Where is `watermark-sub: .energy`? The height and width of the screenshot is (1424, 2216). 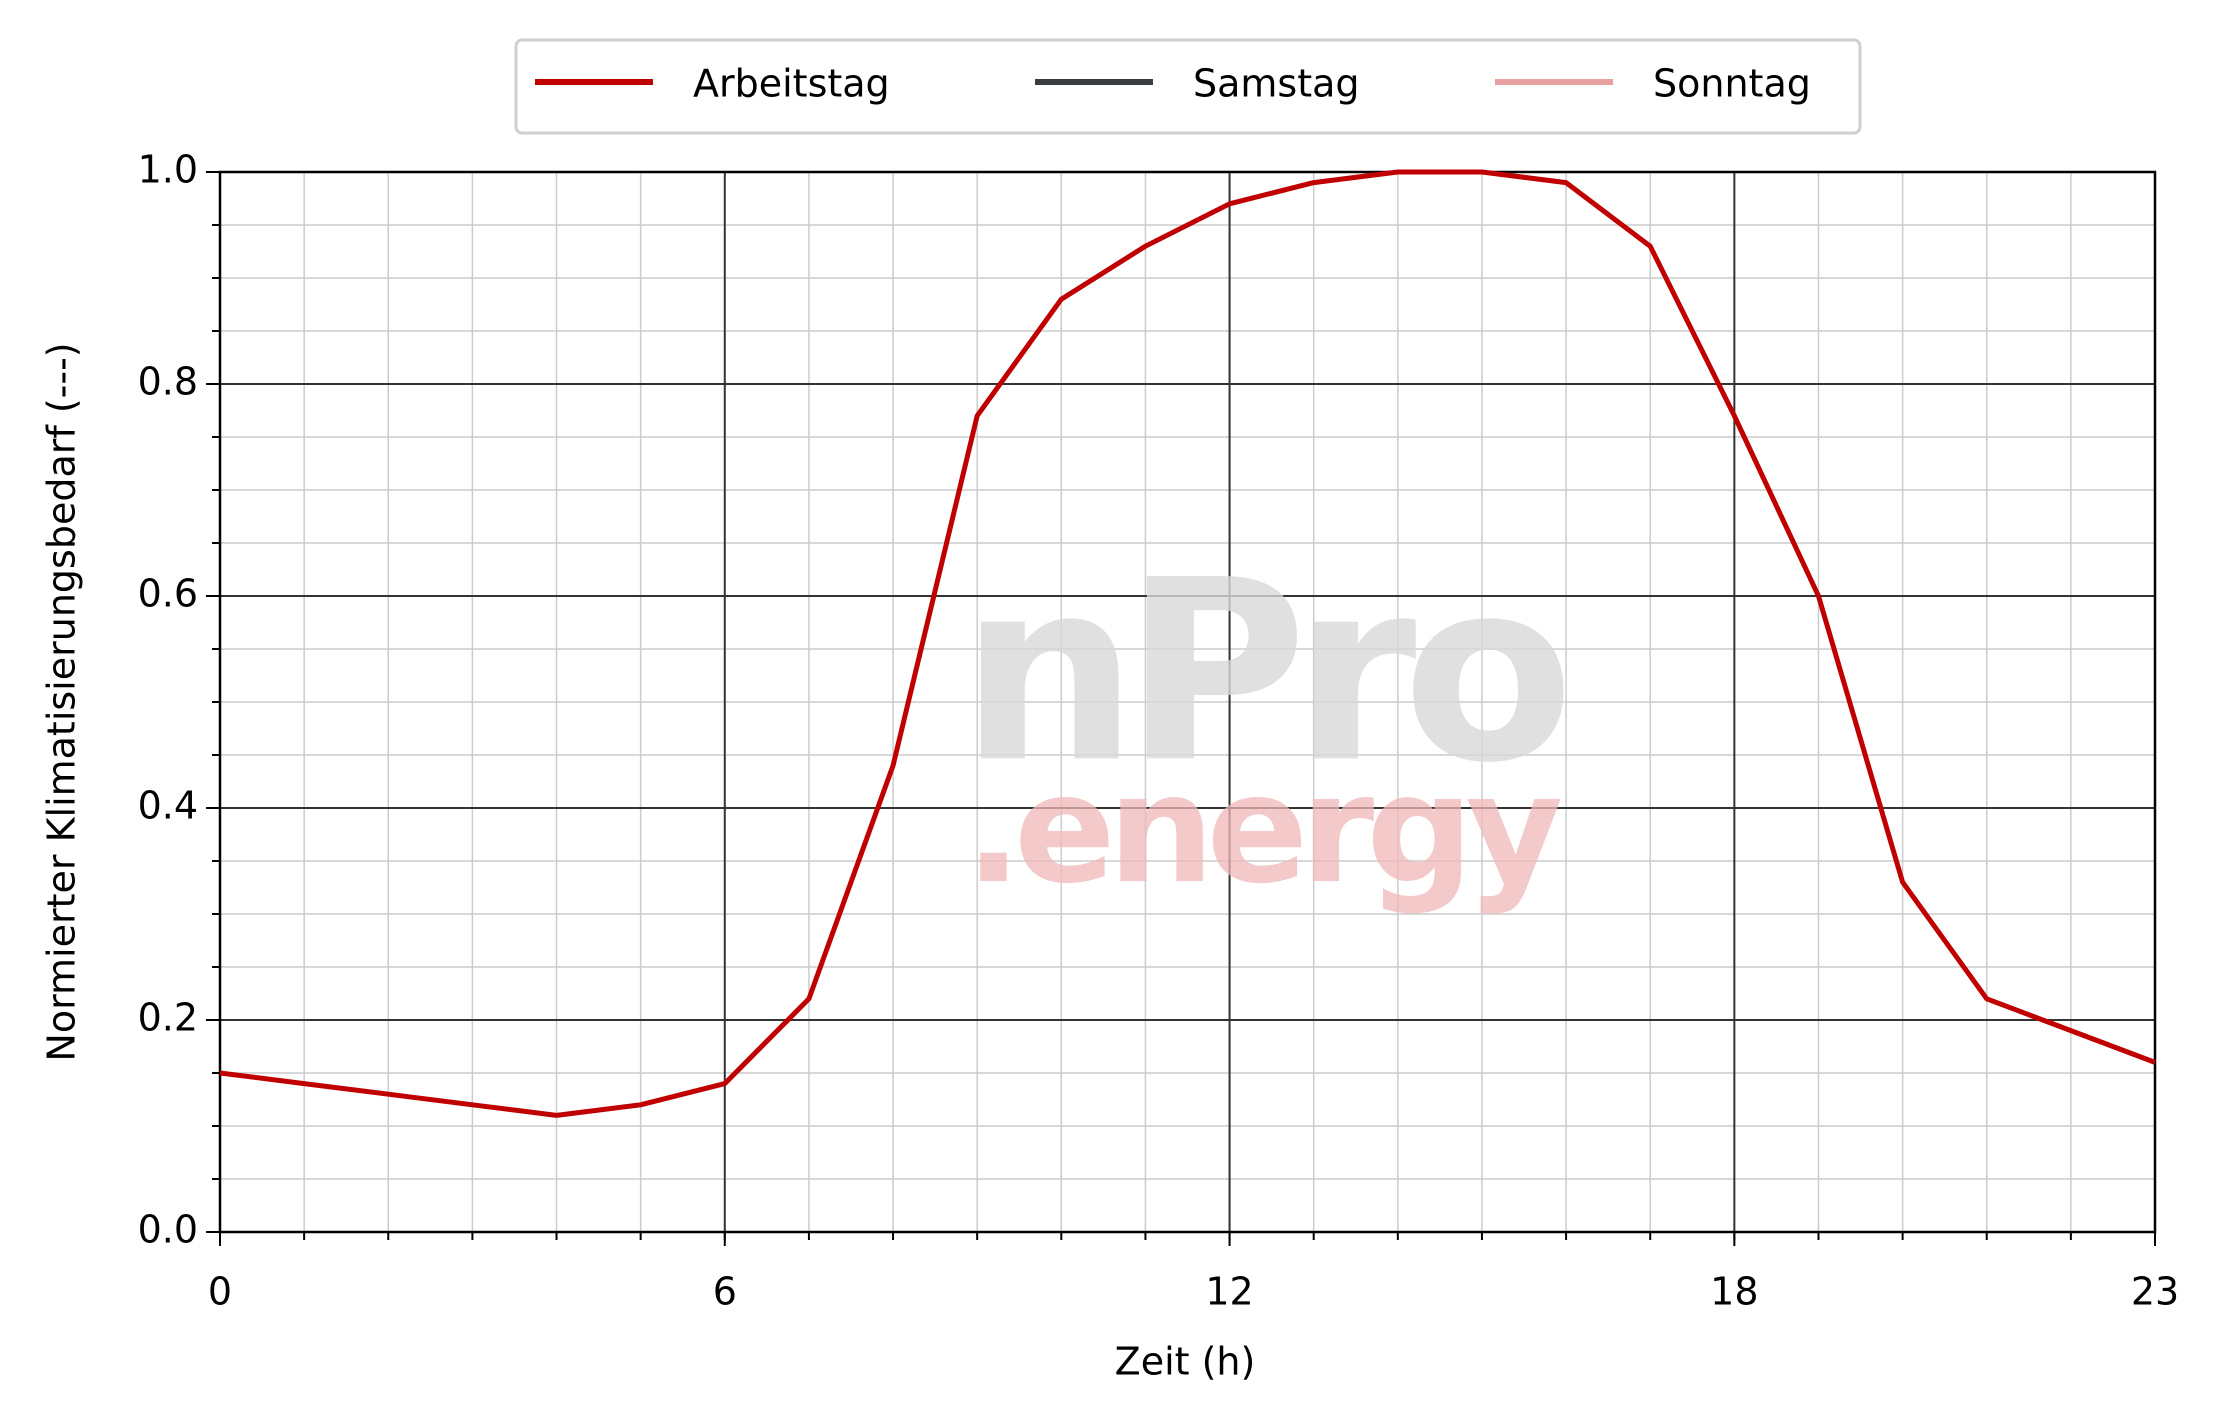 watermark-sub: .energy is located at coordinates (1263, 830).